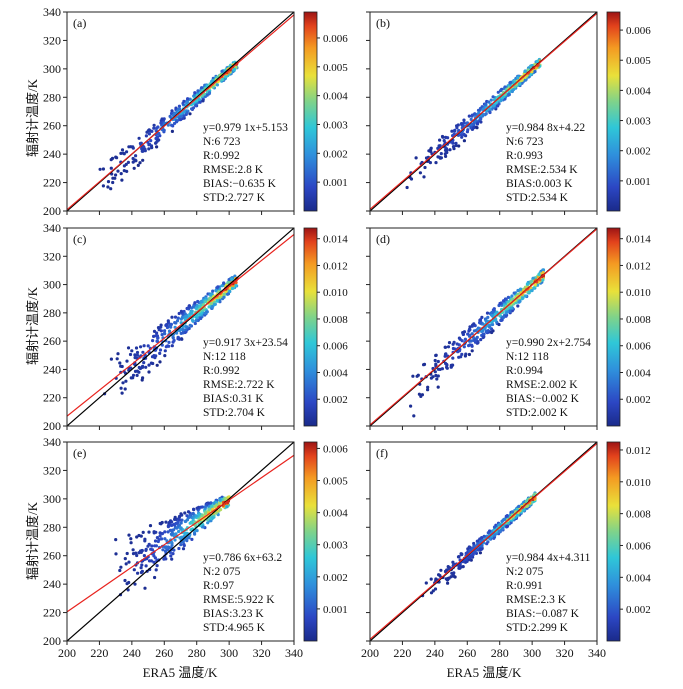 The image size is (683, 689). I want to click on stat-text: y=0.984 8x+4.22, so click(545, 128).